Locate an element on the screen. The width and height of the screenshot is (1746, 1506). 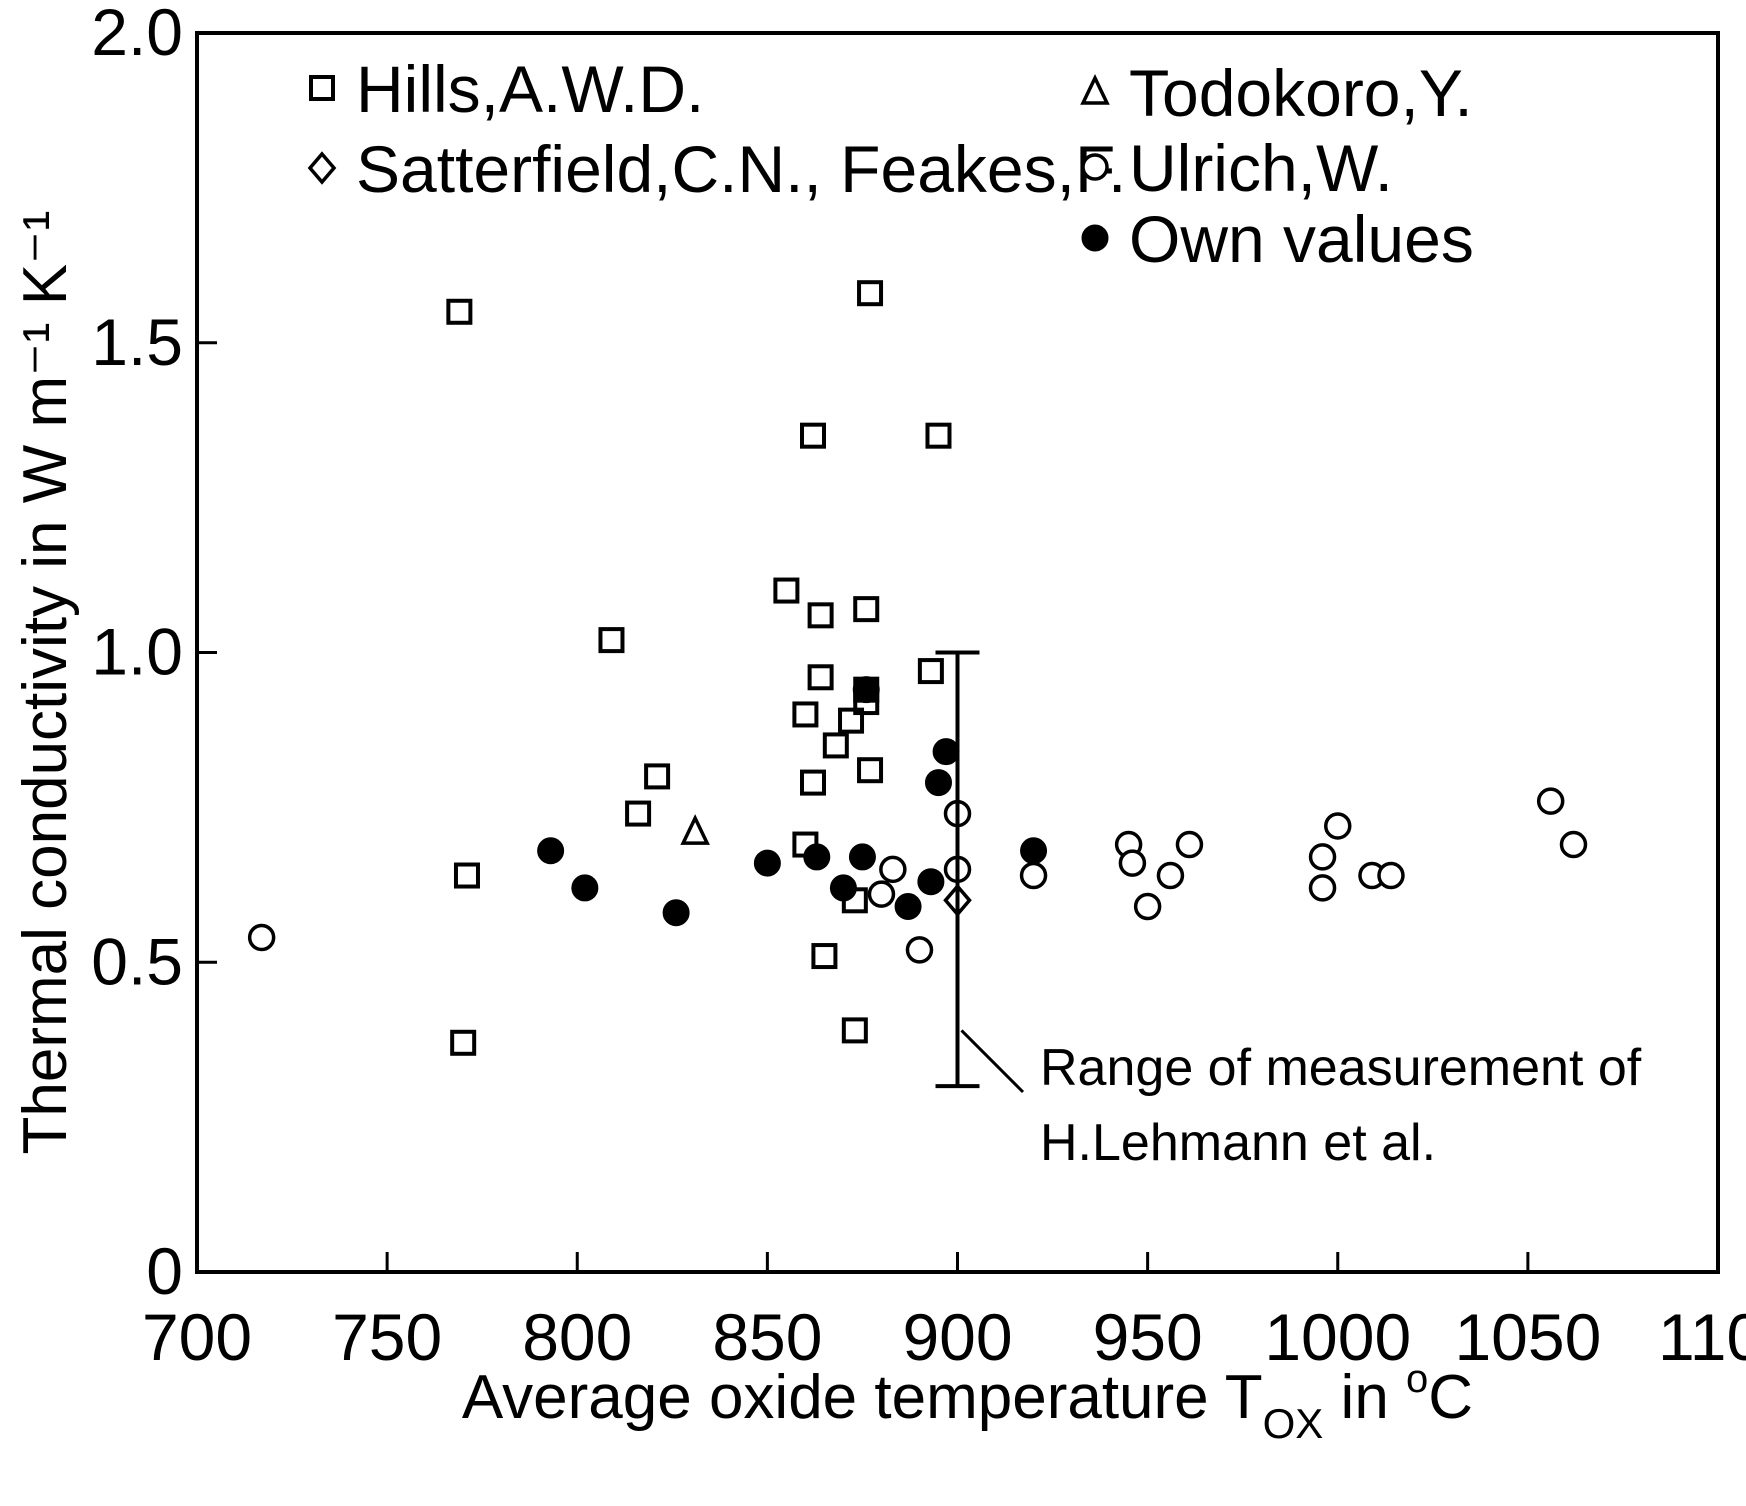
x-axis-label: Average oxide temperature TOX in oC is located at coordinates (967, 1402).